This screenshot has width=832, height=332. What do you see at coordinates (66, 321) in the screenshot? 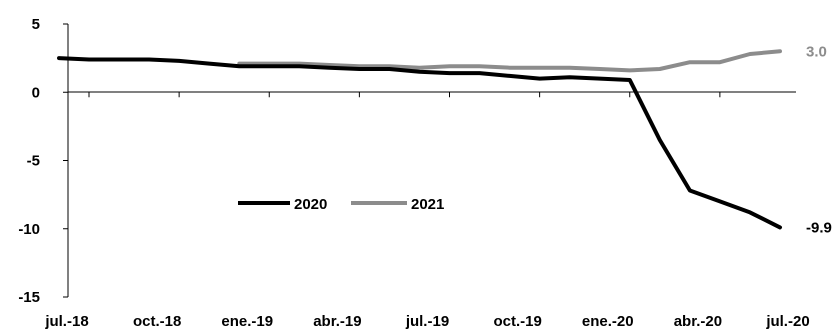
I see `x-tick-label: jul.-18` at bounding box center [66, 321].